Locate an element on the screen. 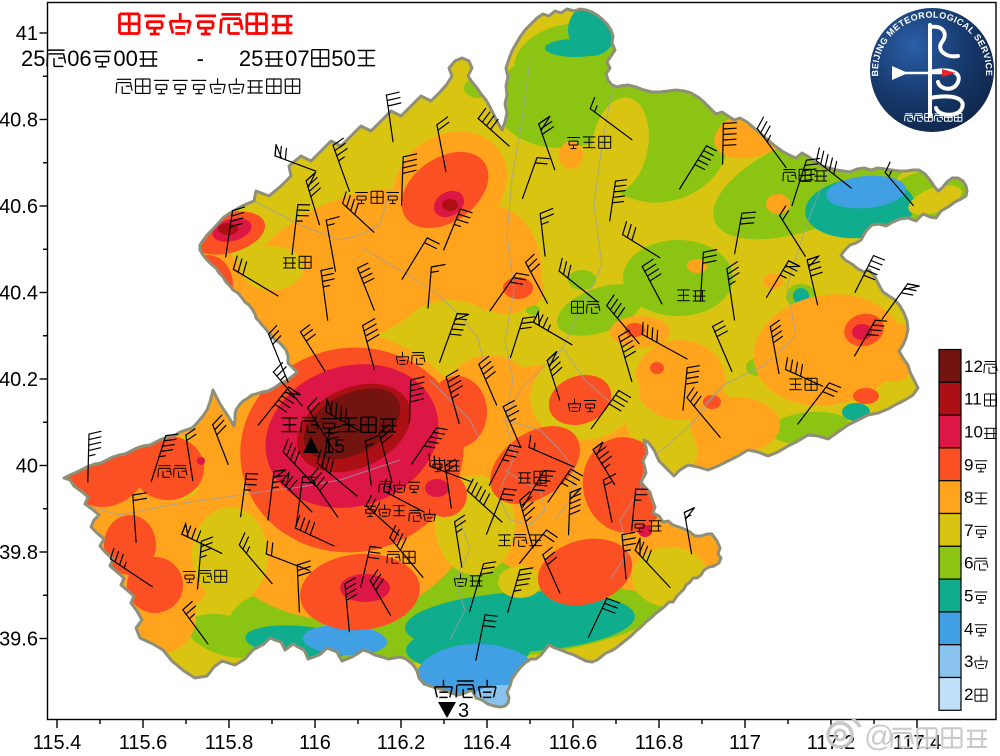 The width and height of the screenshot is (1000, 756). svg-text: 00 is located at coordinates (125, 58).